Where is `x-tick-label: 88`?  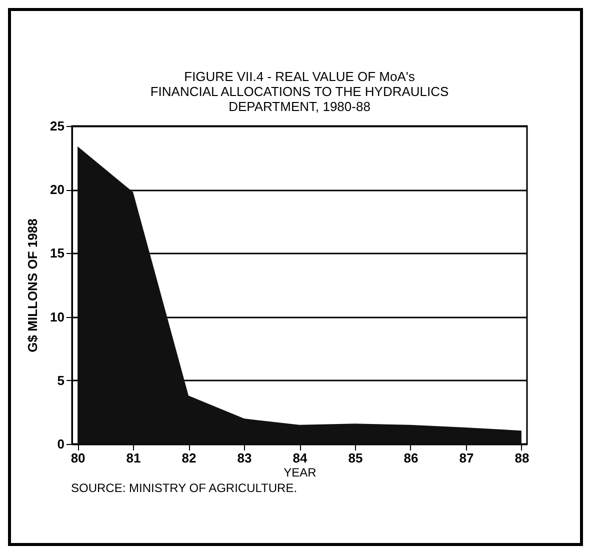 x-tick-label: 88 is located at coordinates (522, 458).